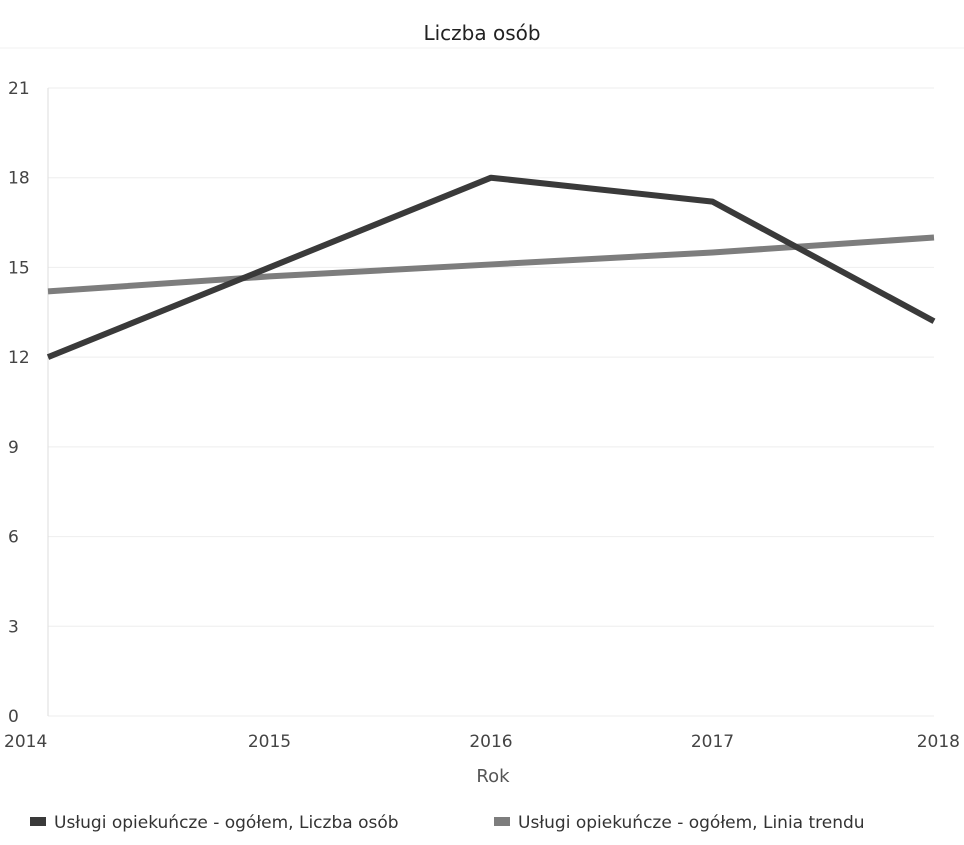 This screenshot has width=964, height=845. Describe the element at coordinates (691, 823) in the screenshot. I see `legend-entry: Usługi opiekuńcze - ogółem, Linia trendu` at that location.